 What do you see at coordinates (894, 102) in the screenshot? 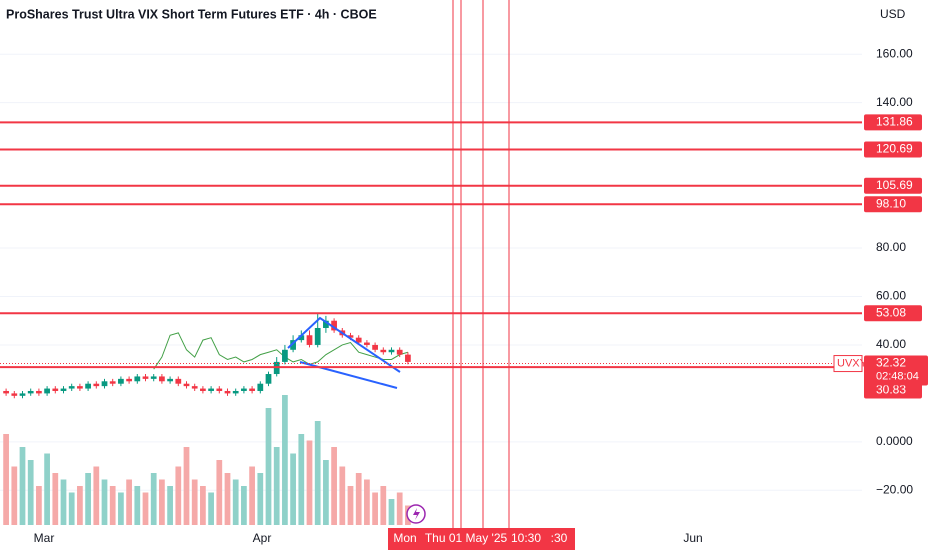
I see `y-tick-label: 140.00` at bounding box center [894, 102].